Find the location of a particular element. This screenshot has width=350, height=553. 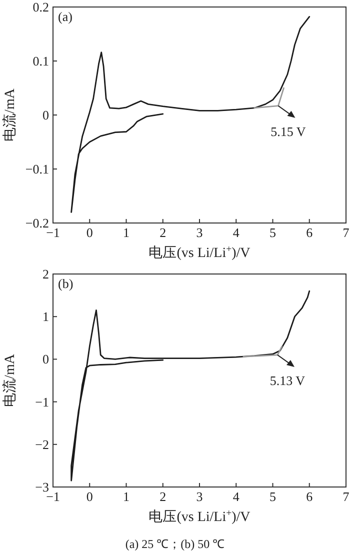

y-tick-label: 0.1 is located at coordinates (40, 61).